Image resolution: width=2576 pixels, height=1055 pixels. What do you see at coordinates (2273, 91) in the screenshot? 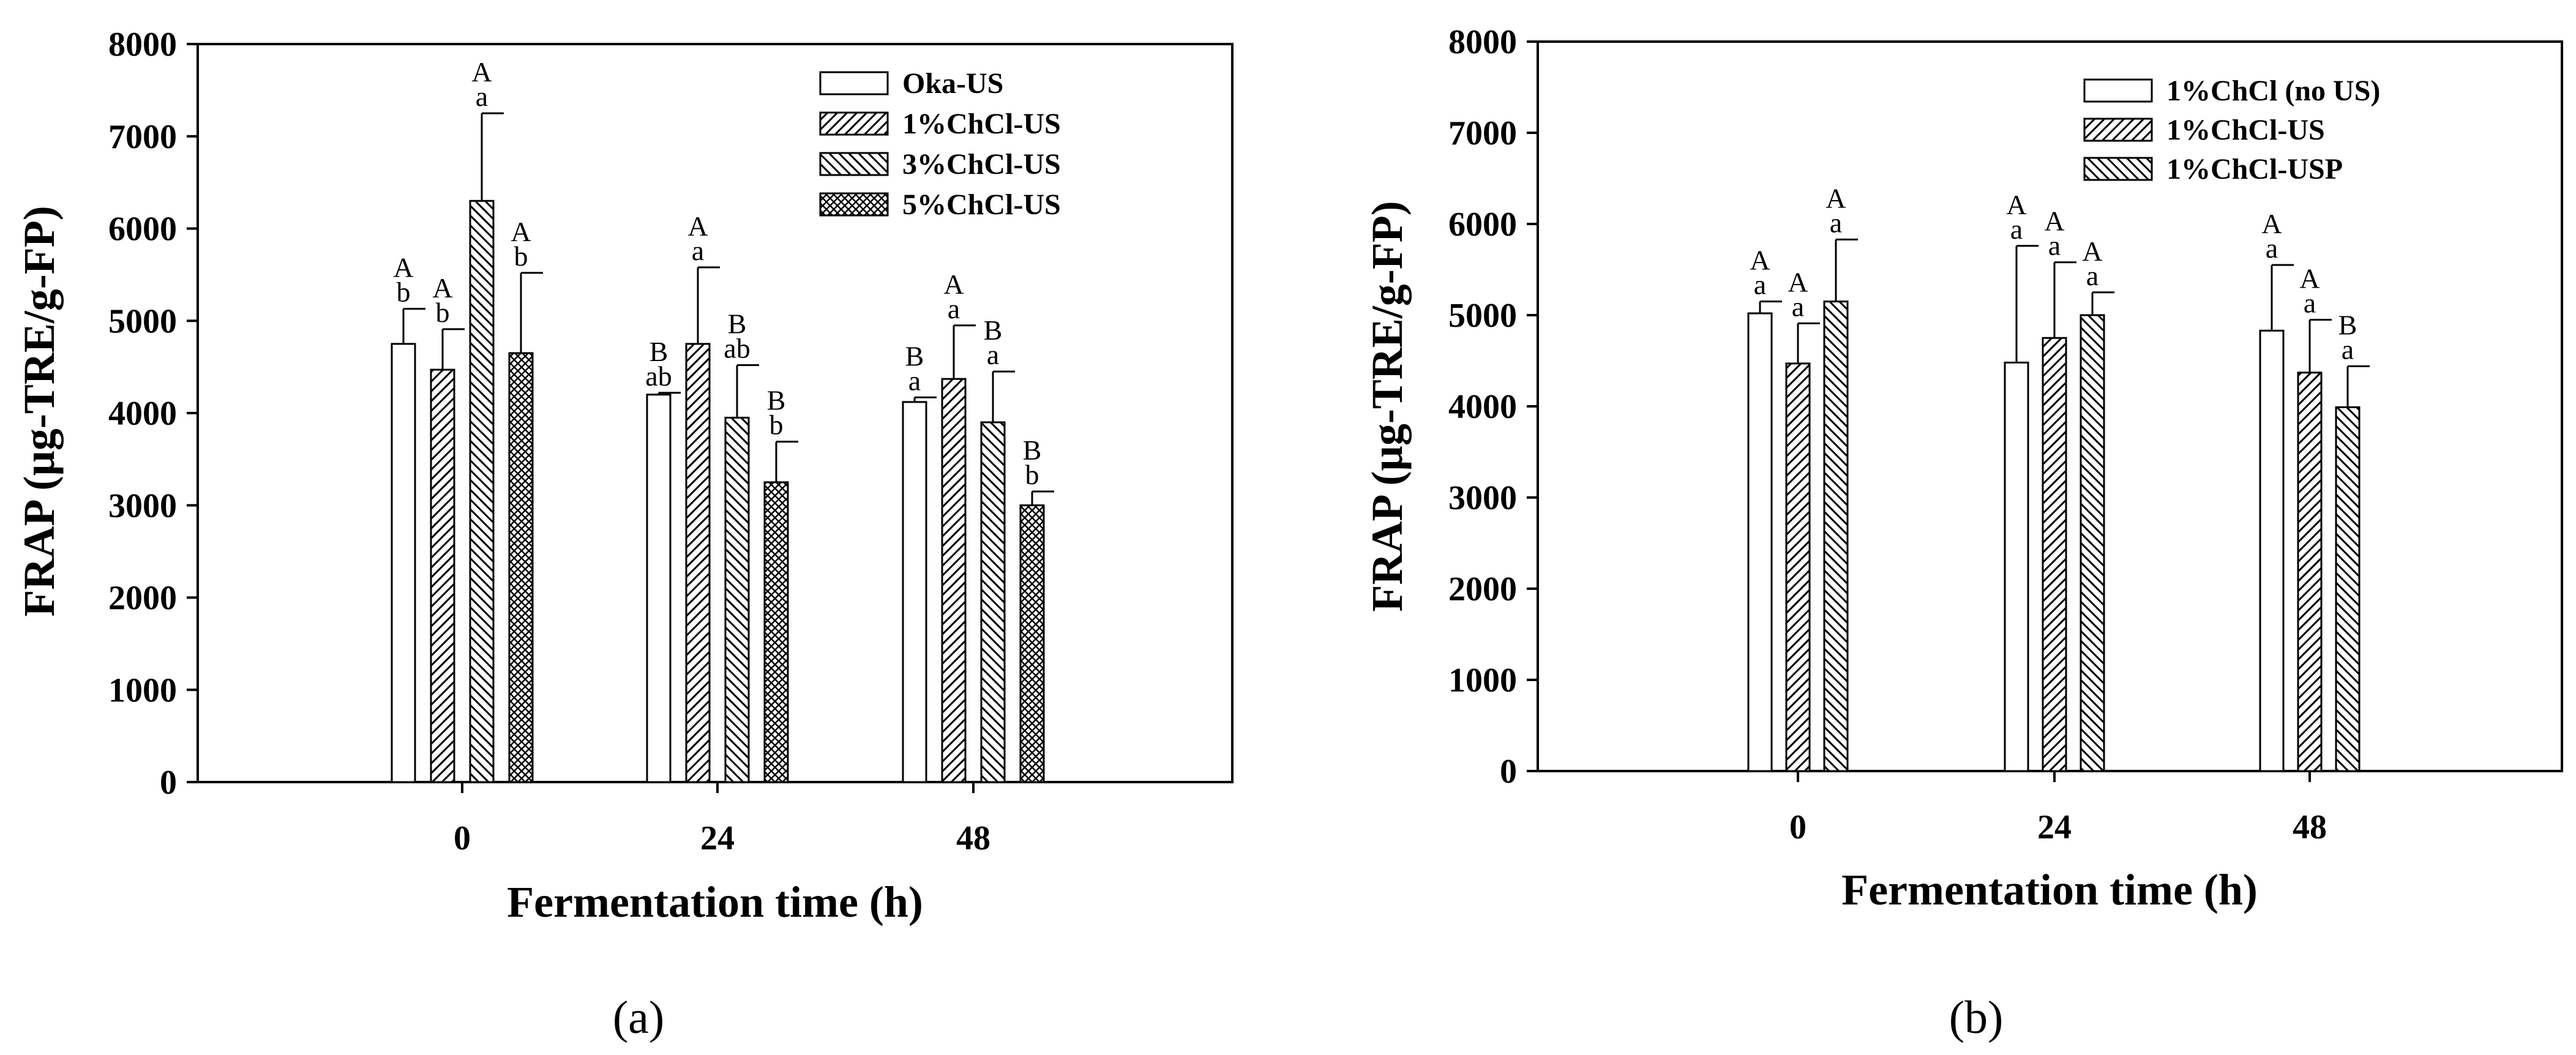
I see `legend-label: 1%ChCl (no US)` at bounding box center [2273, 91].